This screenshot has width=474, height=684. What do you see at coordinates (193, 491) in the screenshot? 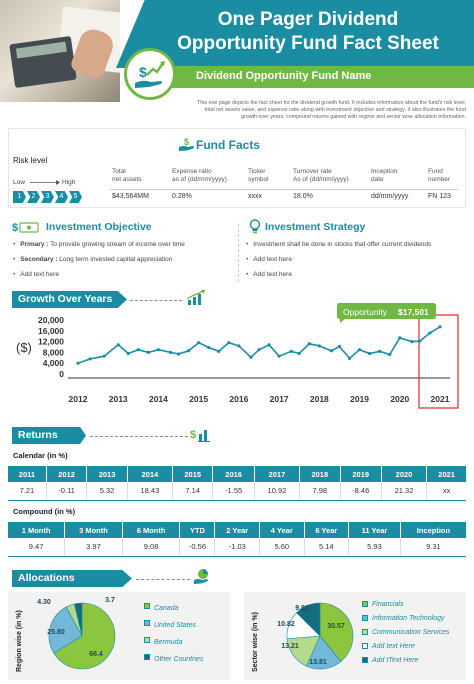
I see `calendar-value-cell: 7.14` at bounding box center [193, 491].